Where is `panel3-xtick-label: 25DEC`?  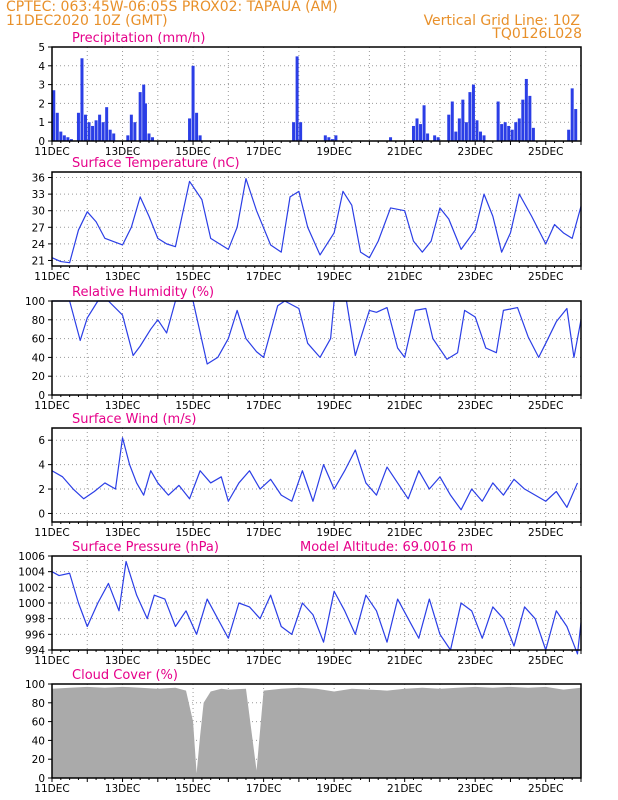
panel3-xtick-label: 25DEC is located at coordinates (545, 406).